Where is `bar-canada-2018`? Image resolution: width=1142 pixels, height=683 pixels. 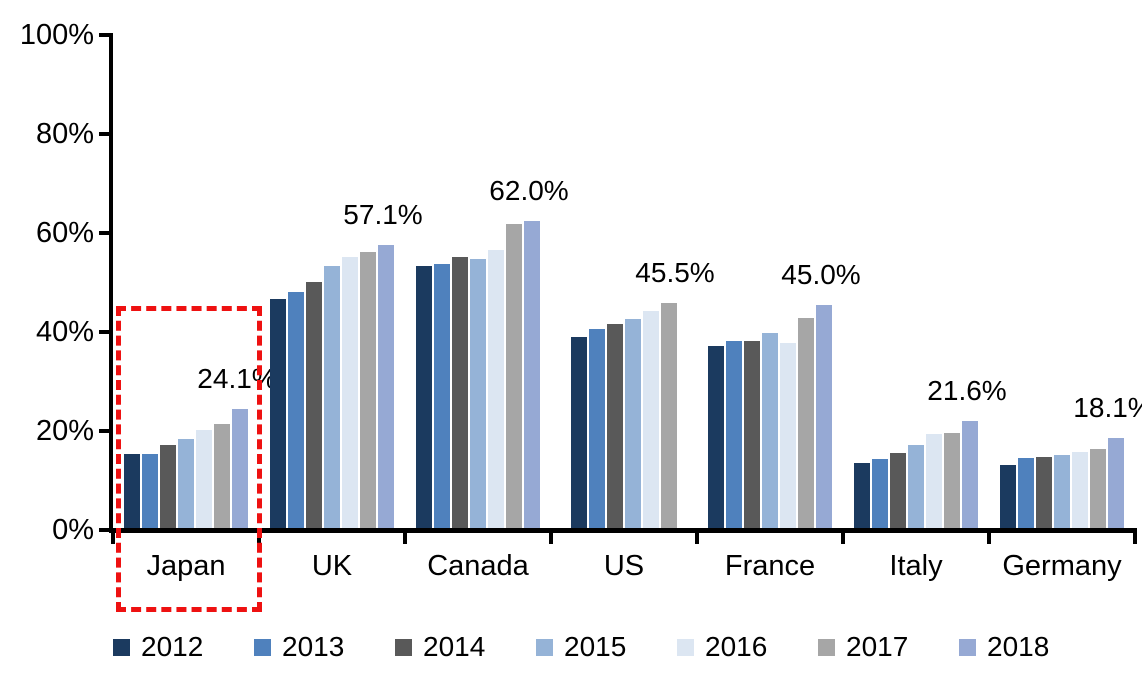 bar-canada-2018 is located at coordinates (532, 374).